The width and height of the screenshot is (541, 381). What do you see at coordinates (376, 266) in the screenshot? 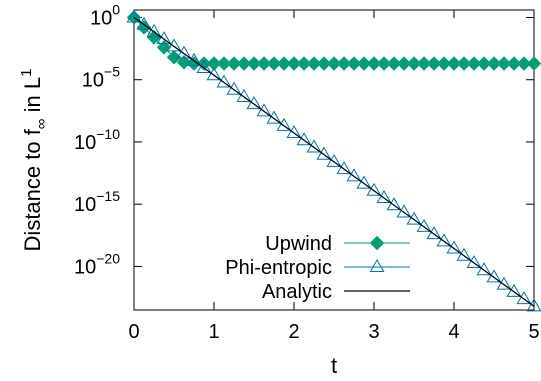
I see `legend-marker-triangle` at bounding box center [376, 266].